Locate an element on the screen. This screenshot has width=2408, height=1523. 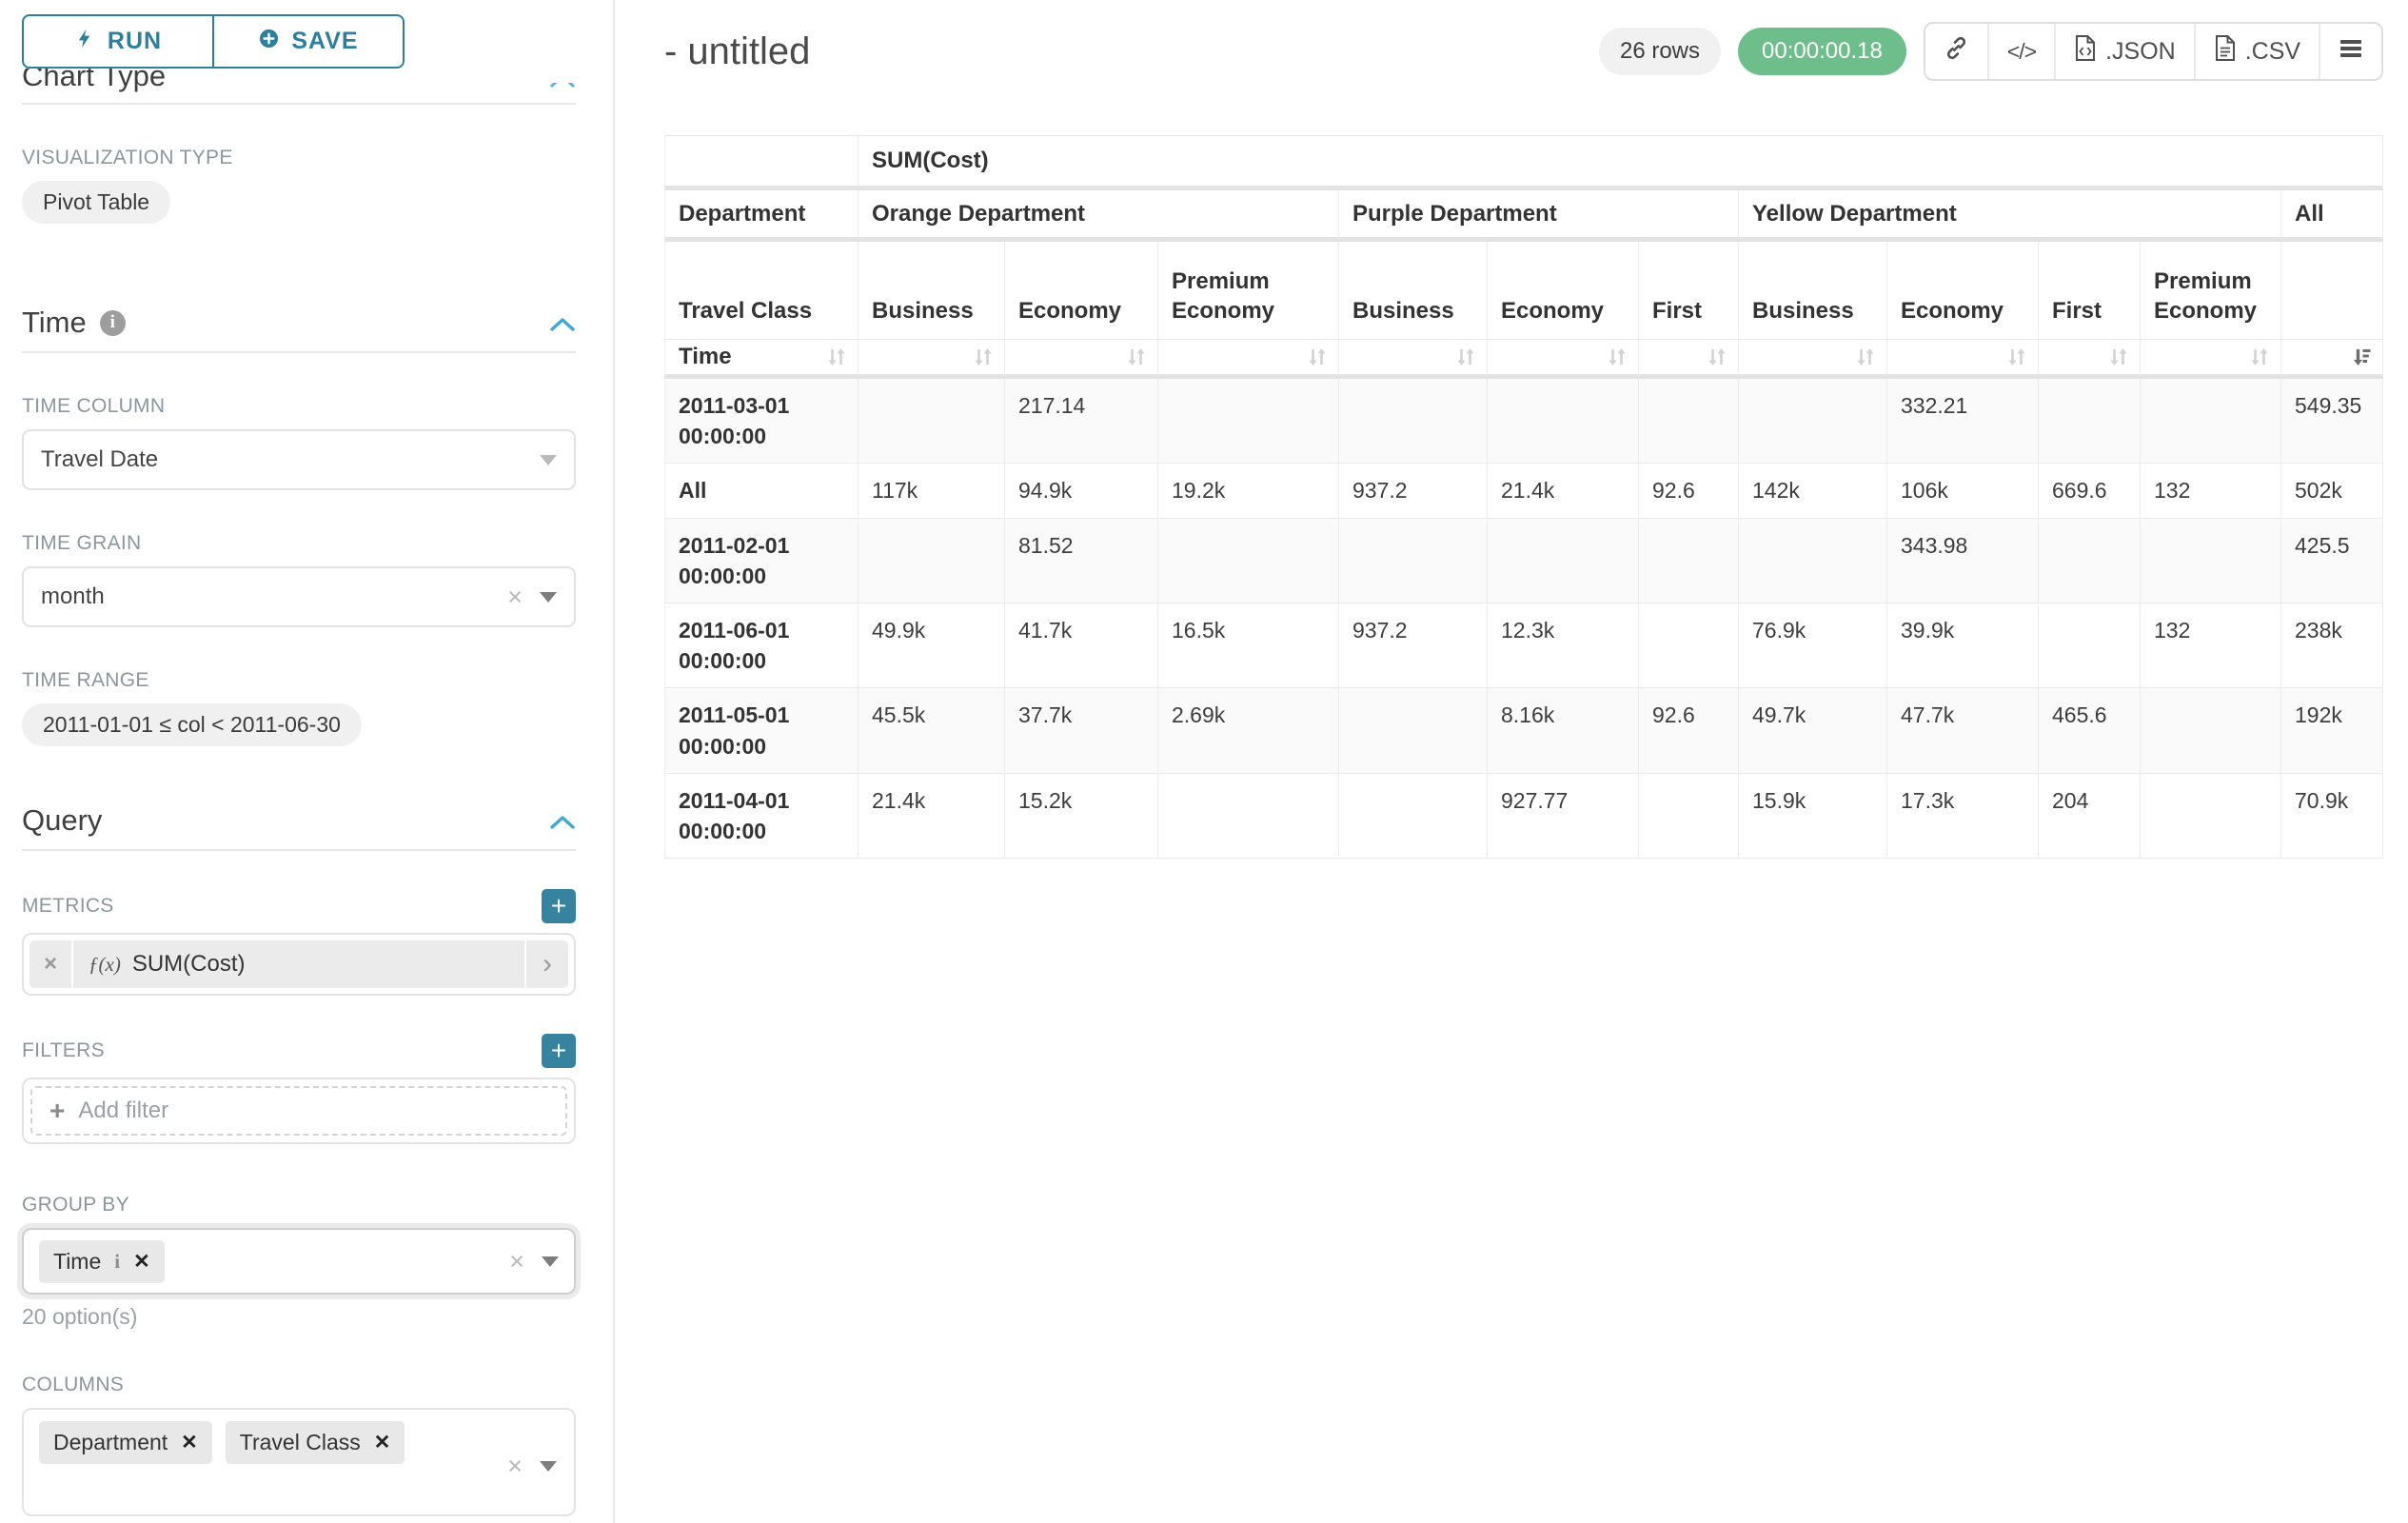
time-collapse-chevron-icon is located at coordinates (562, 323).